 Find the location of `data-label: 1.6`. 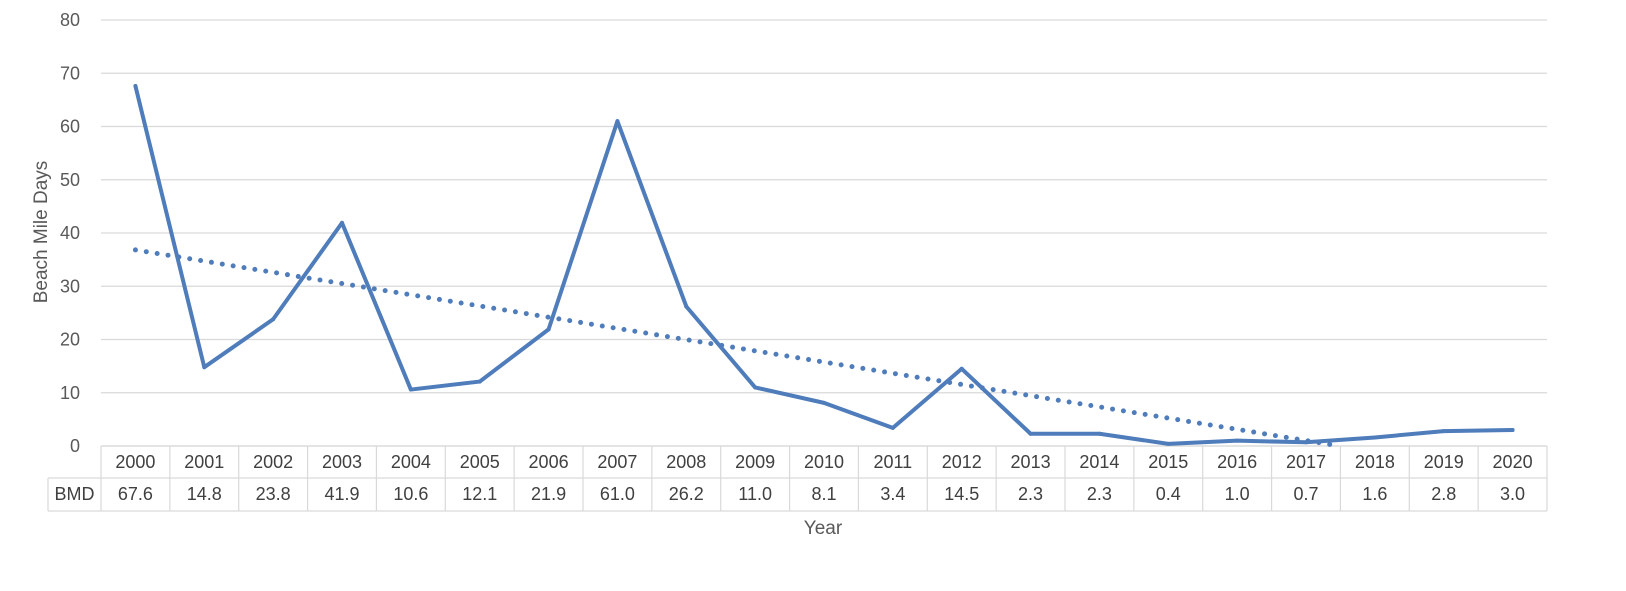

data-label: 1.6 is located at coordinates (1374, 494).